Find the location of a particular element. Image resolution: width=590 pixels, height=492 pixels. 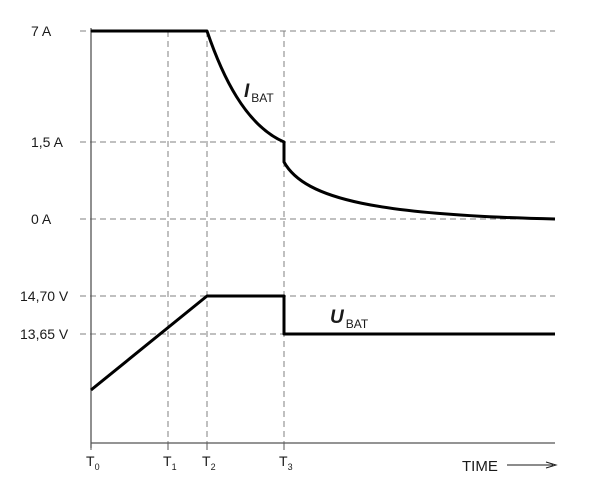

current-curve-label: I BAT is located at coordinates (259, 93).